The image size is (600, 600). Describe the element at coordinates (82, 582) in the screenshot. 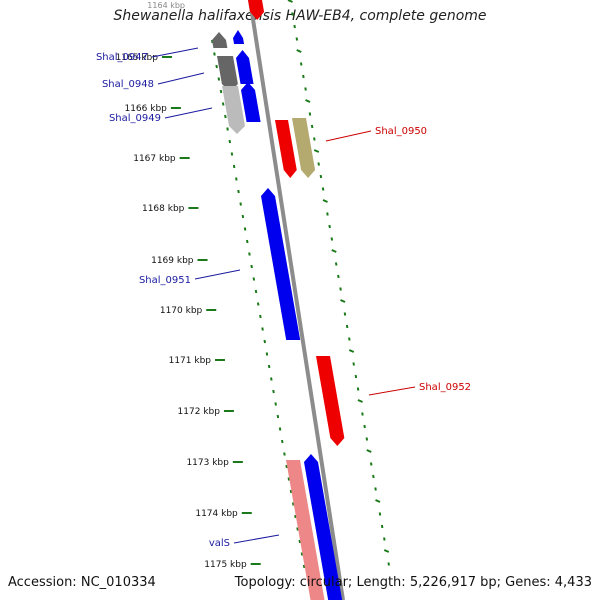

I see `accession-info: Accession: NC_010334` at that location.